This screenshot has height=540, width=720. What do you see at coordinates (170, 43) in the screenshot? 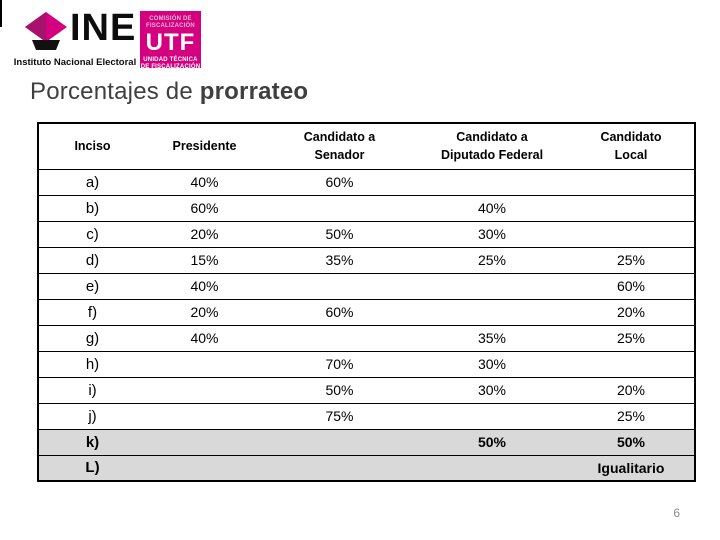
I see `utf-acronym: UTF` at bounding box center [170, 43].